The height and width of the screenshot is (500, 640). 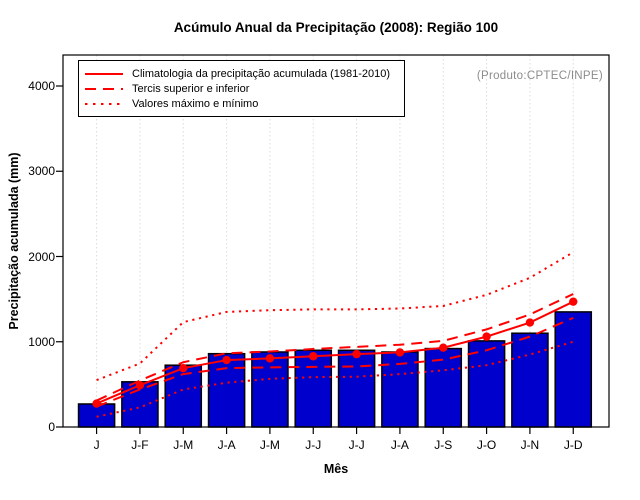 What do you see at coordinates (41, 86) in the screenshot?
I see `y-tick-label: 4000` at bounding box center [41, 86].